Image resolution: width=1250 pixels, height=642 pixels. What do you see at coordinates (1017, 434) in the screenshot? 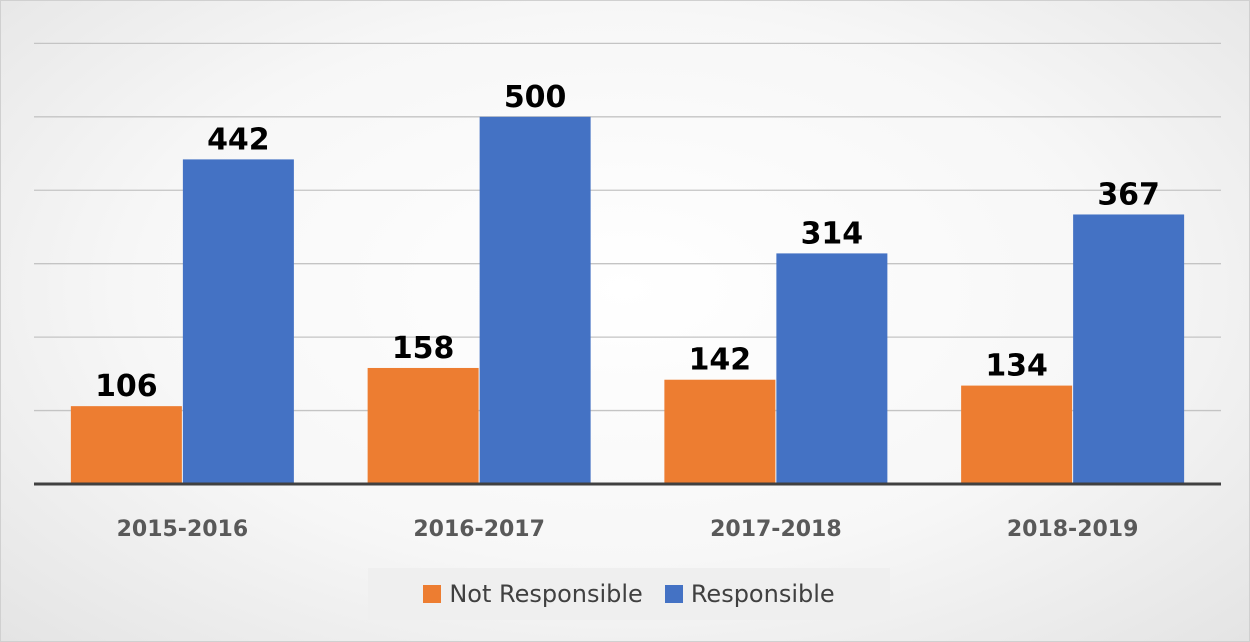
I see `bar-not-responsible-2018-2019` at bounding box center [1017, 434].